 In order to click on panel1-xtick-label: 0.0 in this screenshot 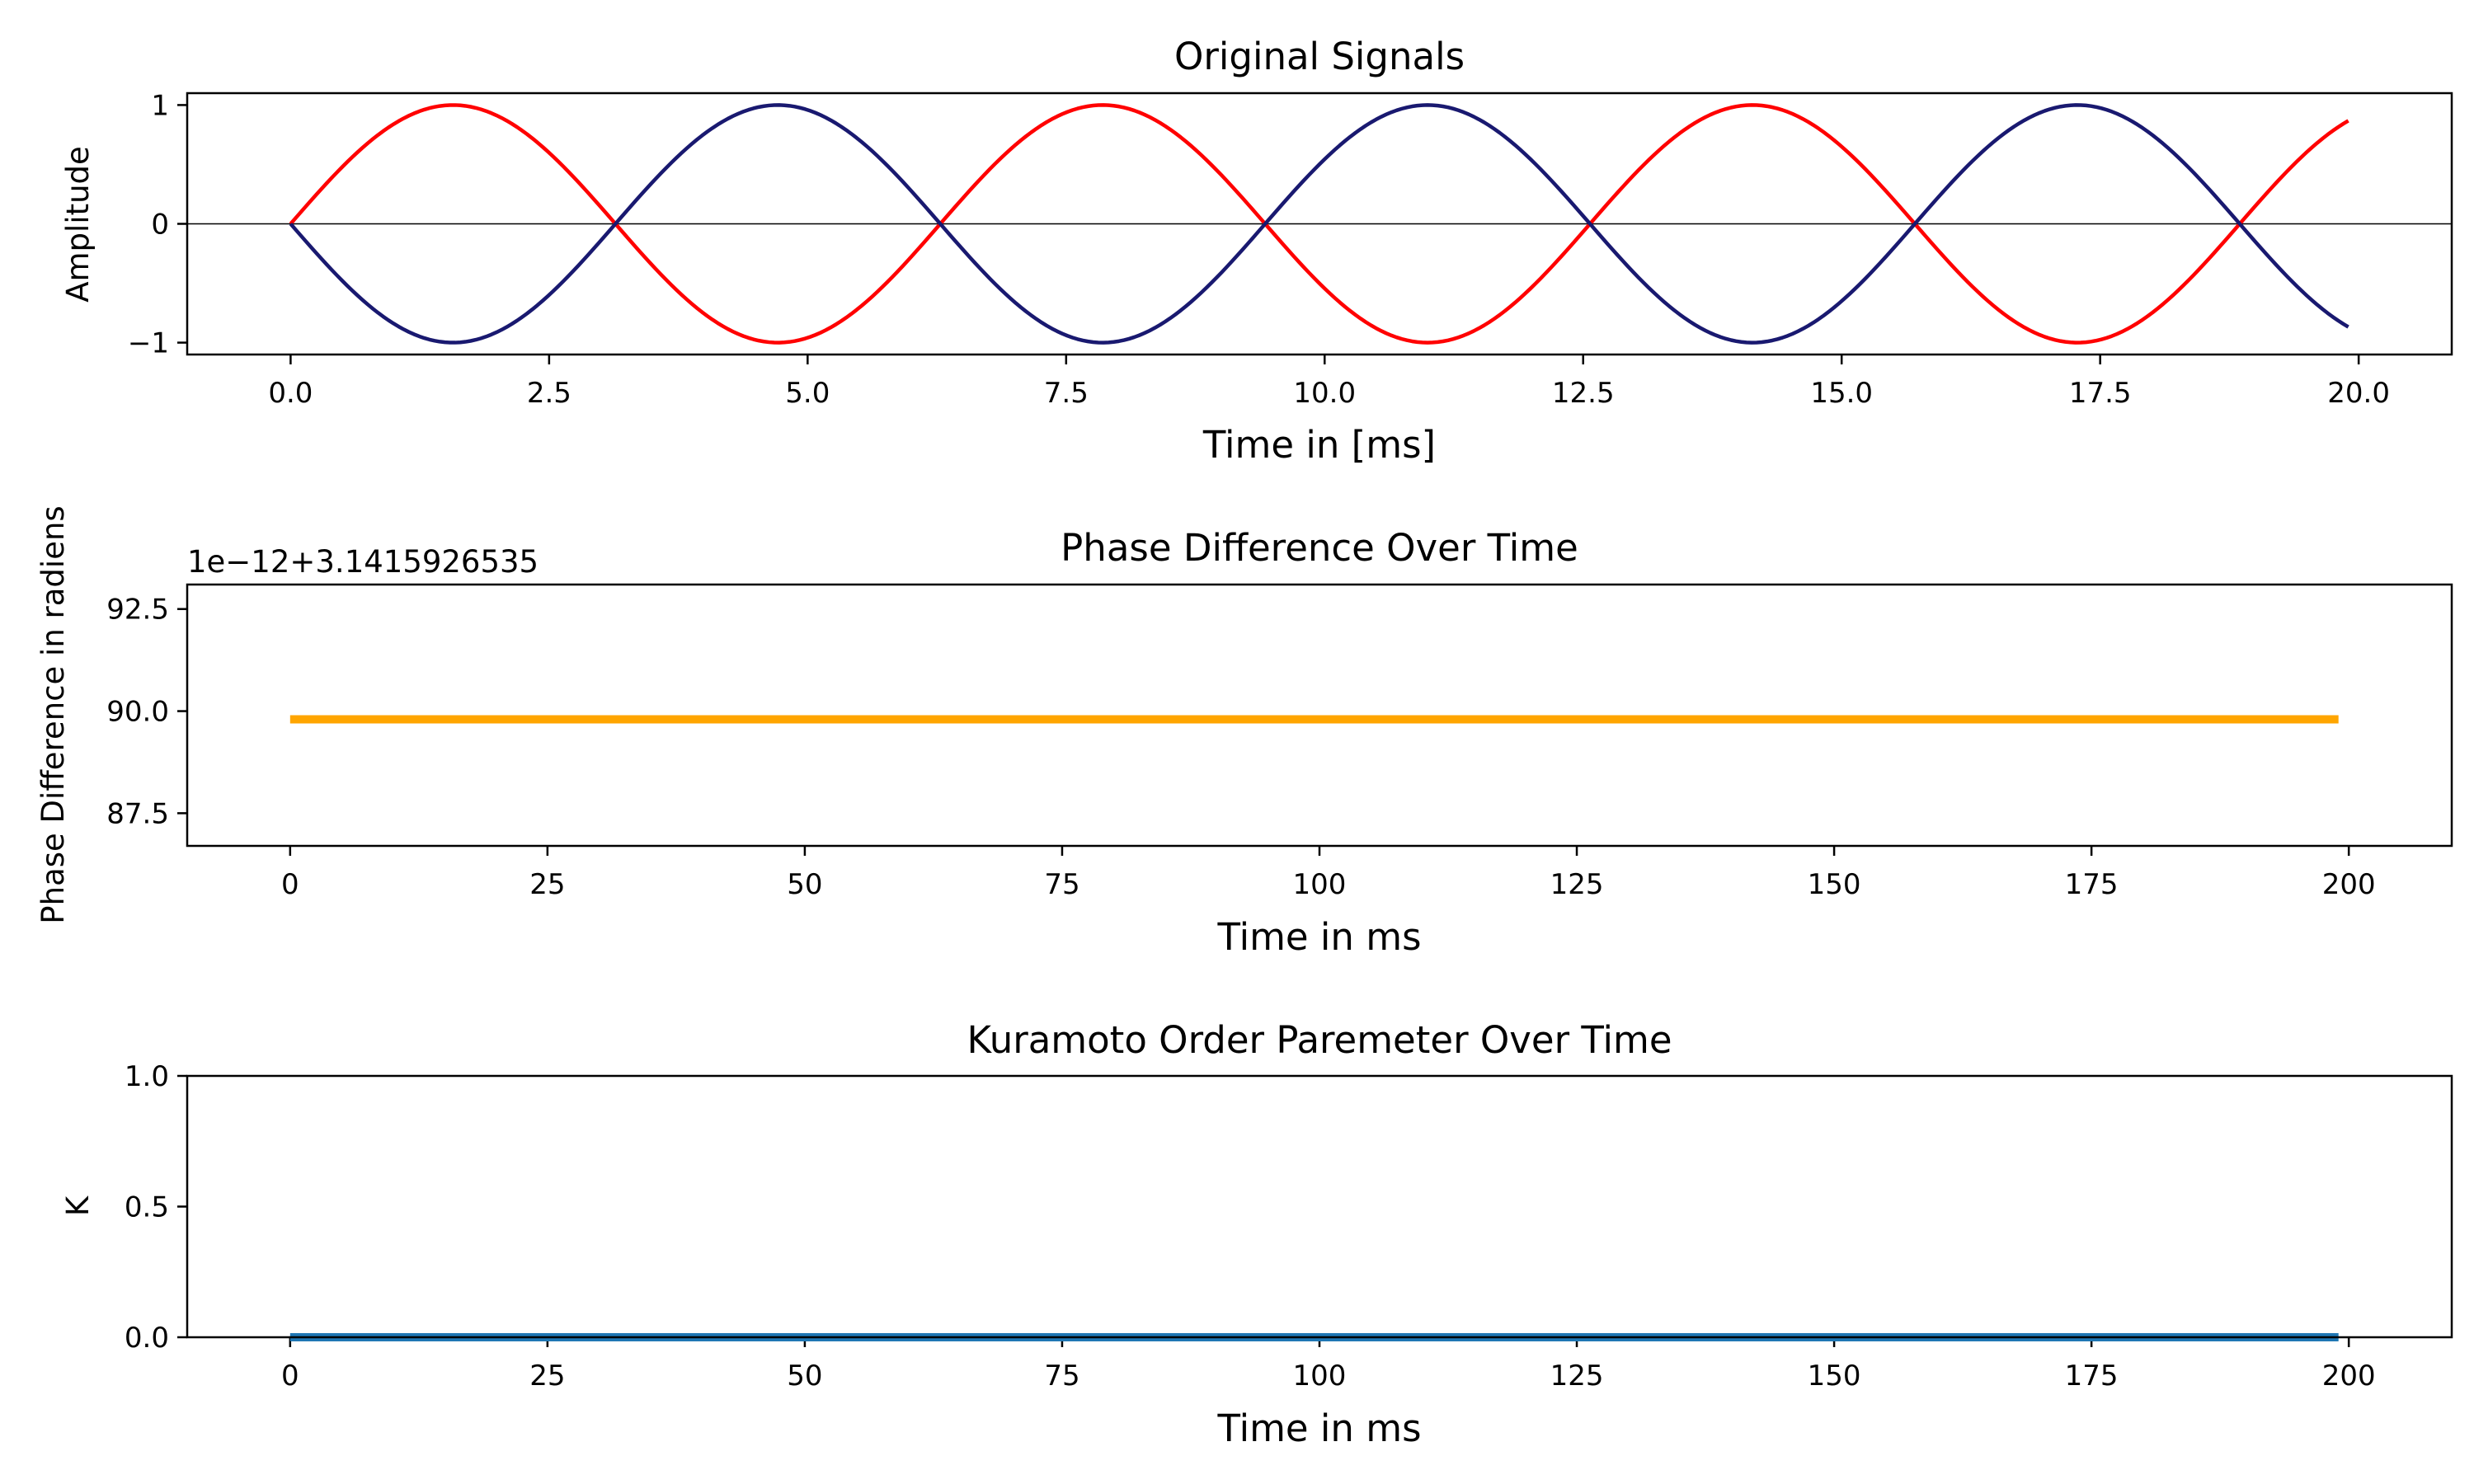, I will do `click(290, 393)`.